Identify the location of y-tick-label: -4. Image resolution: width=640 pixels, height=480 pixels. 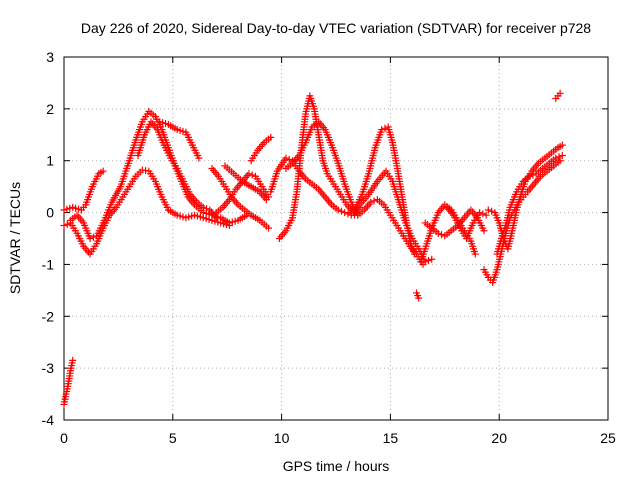
(48, 420).